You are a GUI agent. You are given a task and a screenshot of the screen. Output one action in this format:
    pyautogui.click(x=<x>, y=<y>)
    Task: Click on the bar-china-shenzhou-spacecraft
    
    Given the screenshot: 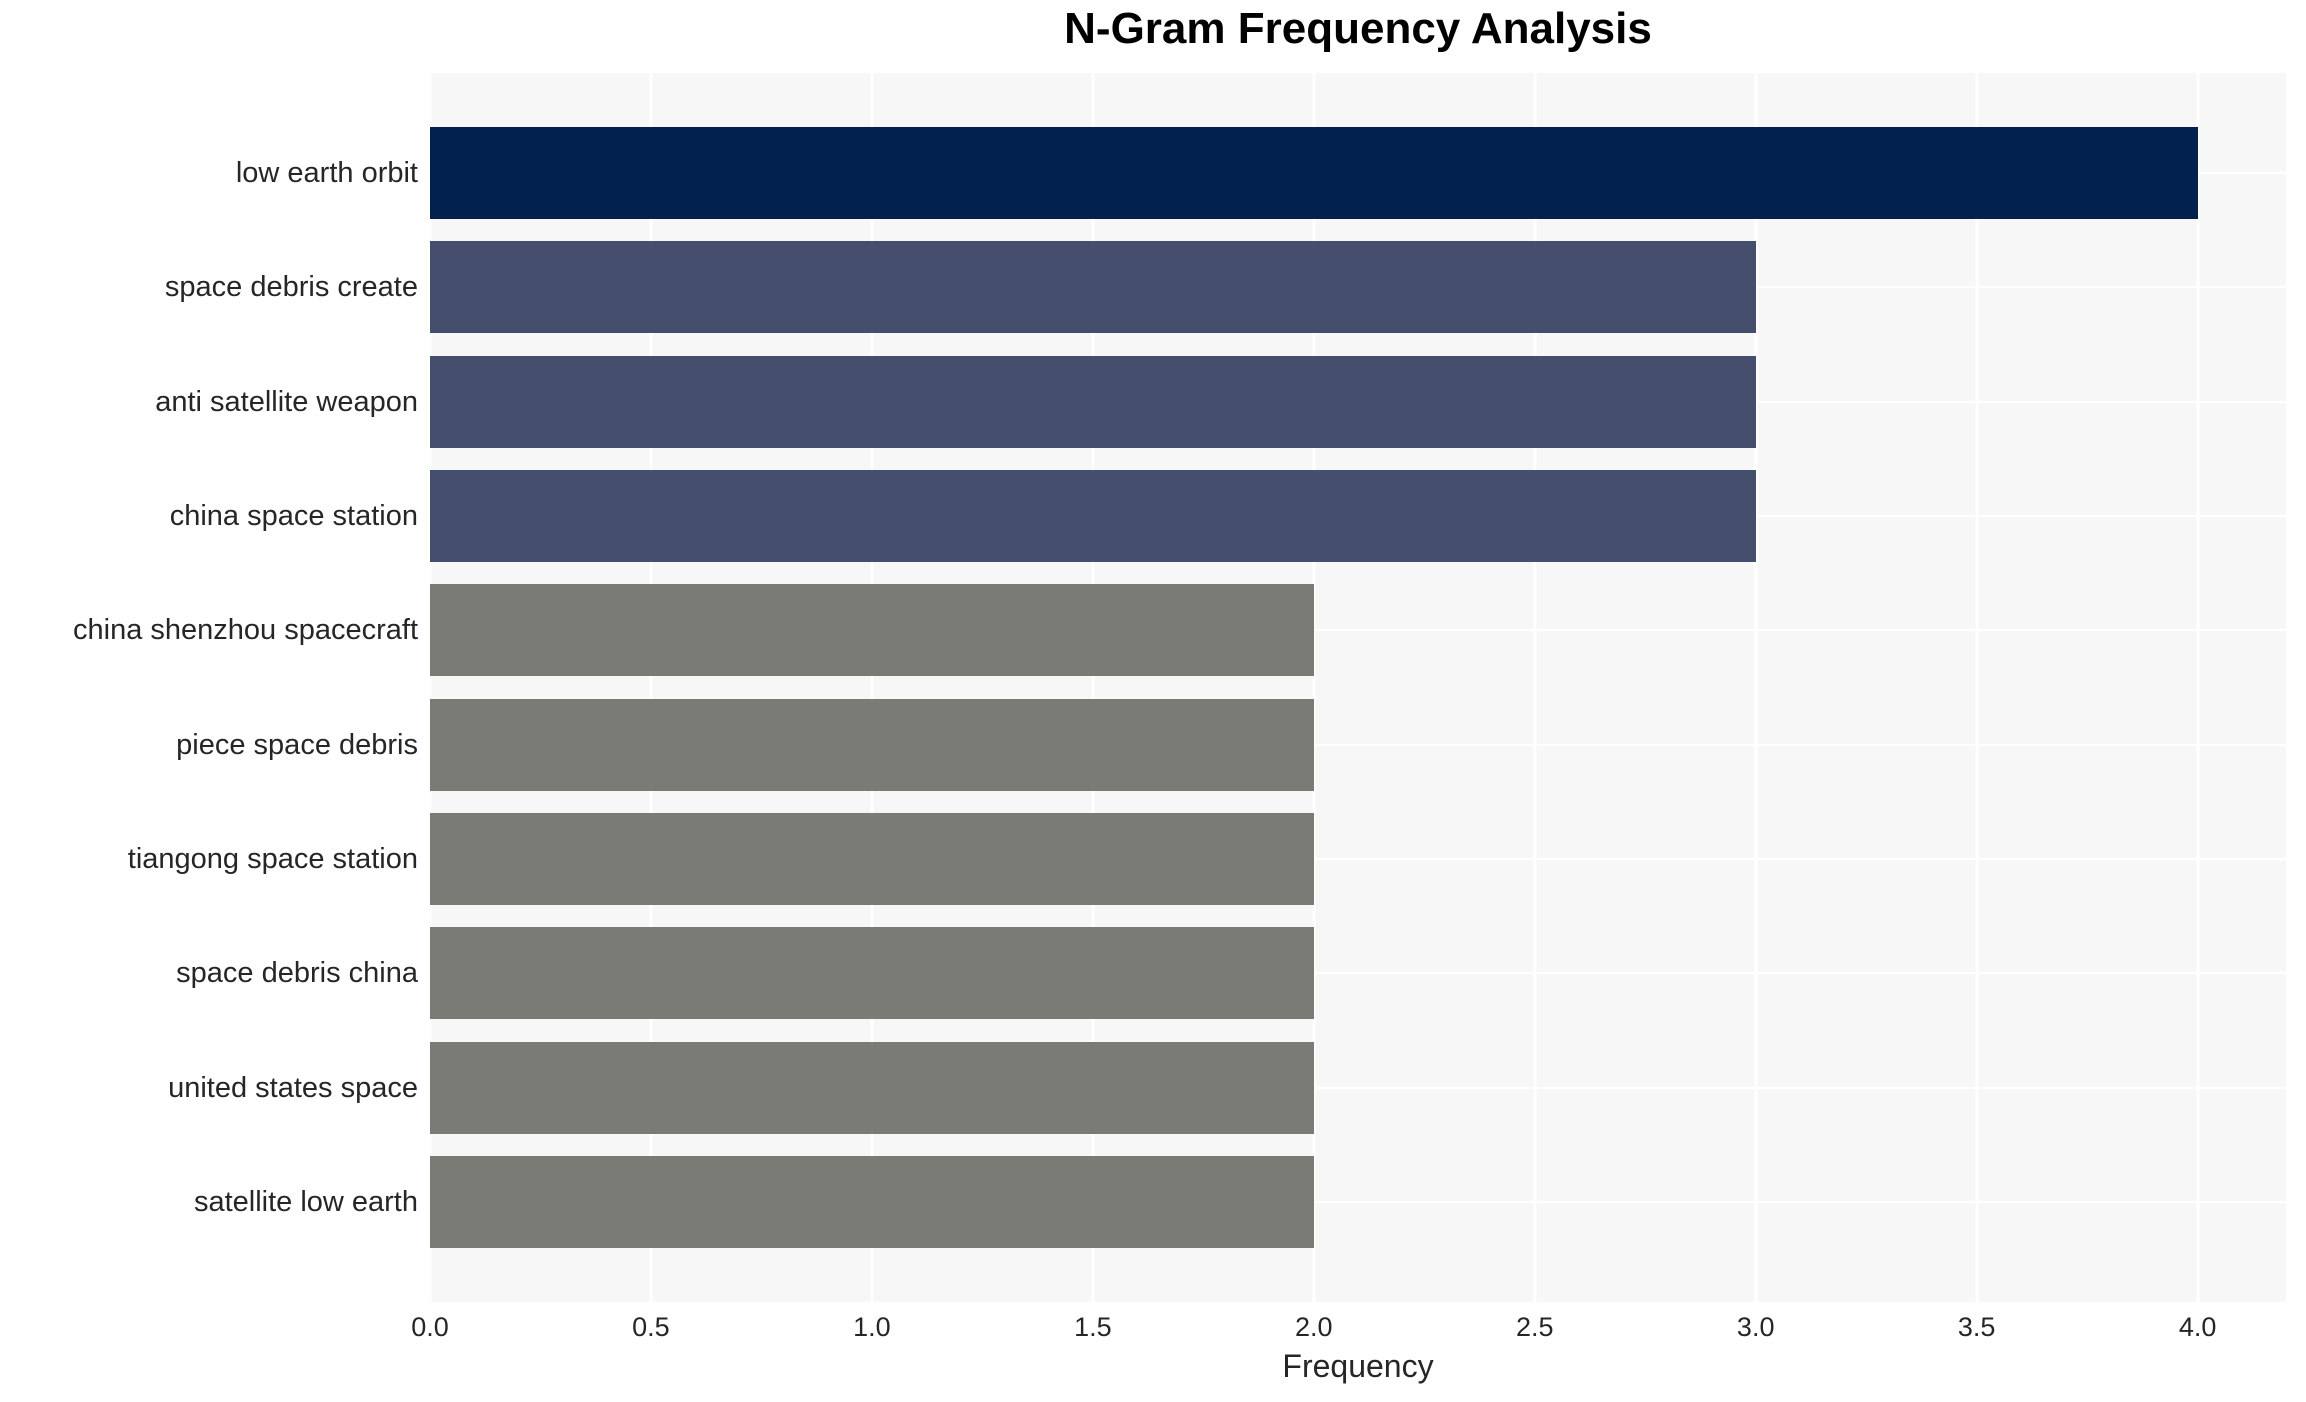 What is the action you would take?
    pyautogui.click(x=872, y=630)
    